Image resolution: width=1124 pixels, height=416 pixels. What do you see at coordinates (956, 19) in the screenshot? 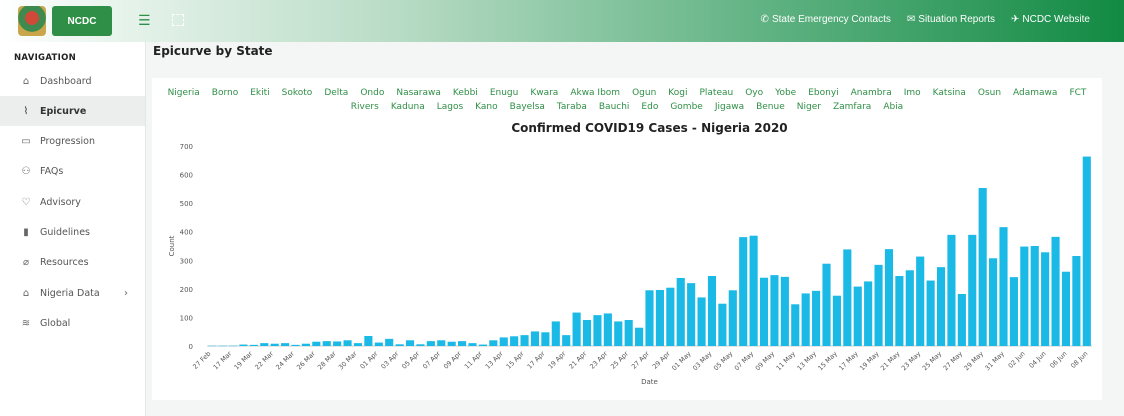
I see `header-link-label: Situation Reports` at bounding box center [956, 19].